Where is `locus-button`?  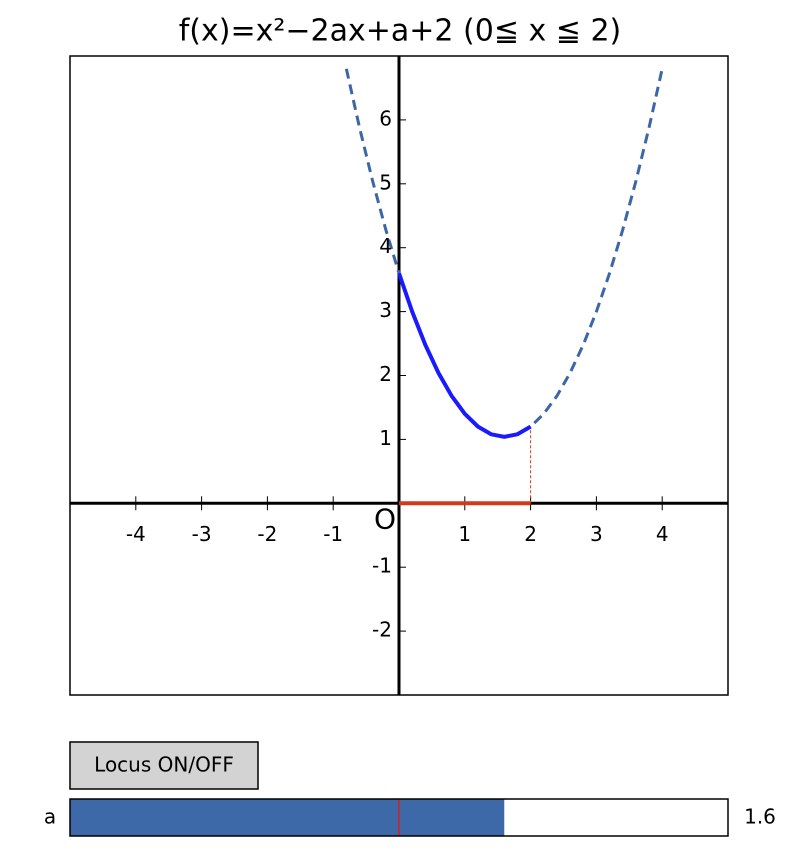
locus-button is located at coordinates (164, 765).